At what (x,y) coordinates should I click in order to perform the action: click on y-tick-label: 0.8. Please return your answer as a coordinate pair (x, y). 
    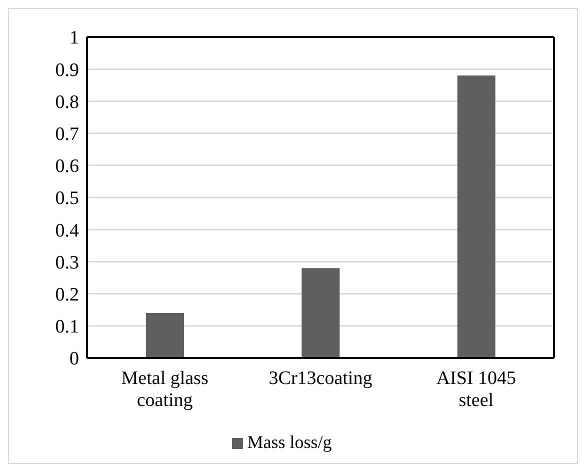
    Looking at the image, I should click on (67, 102).